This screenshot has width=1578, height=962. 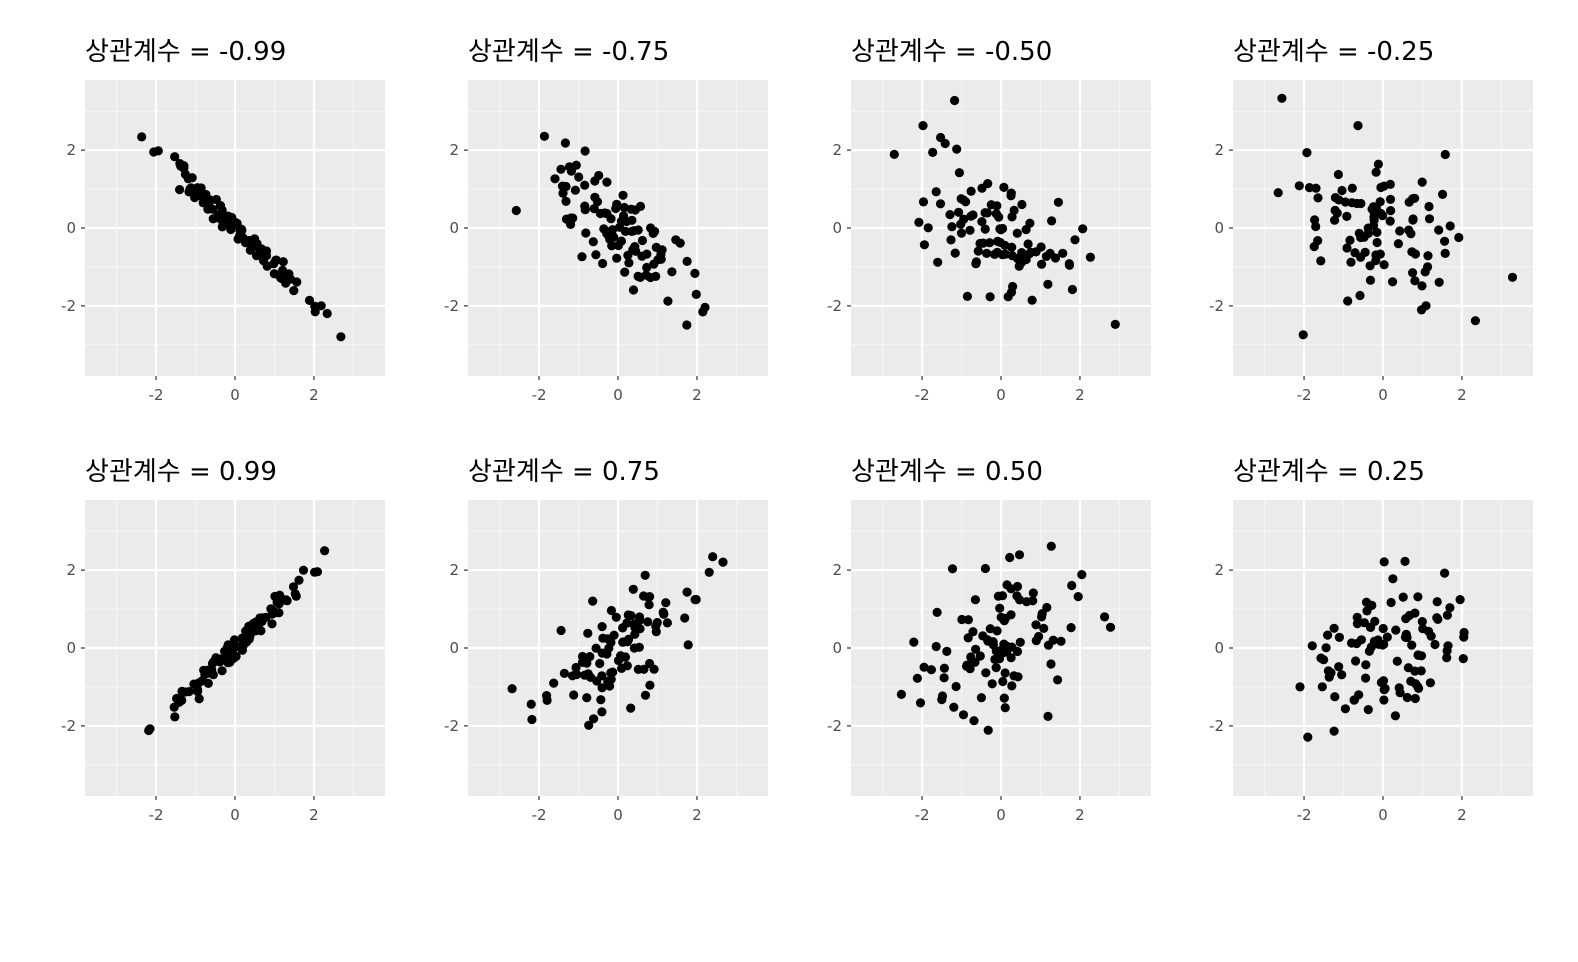 I want to click on x-tick-label: 2, so click(x=314, y=395).